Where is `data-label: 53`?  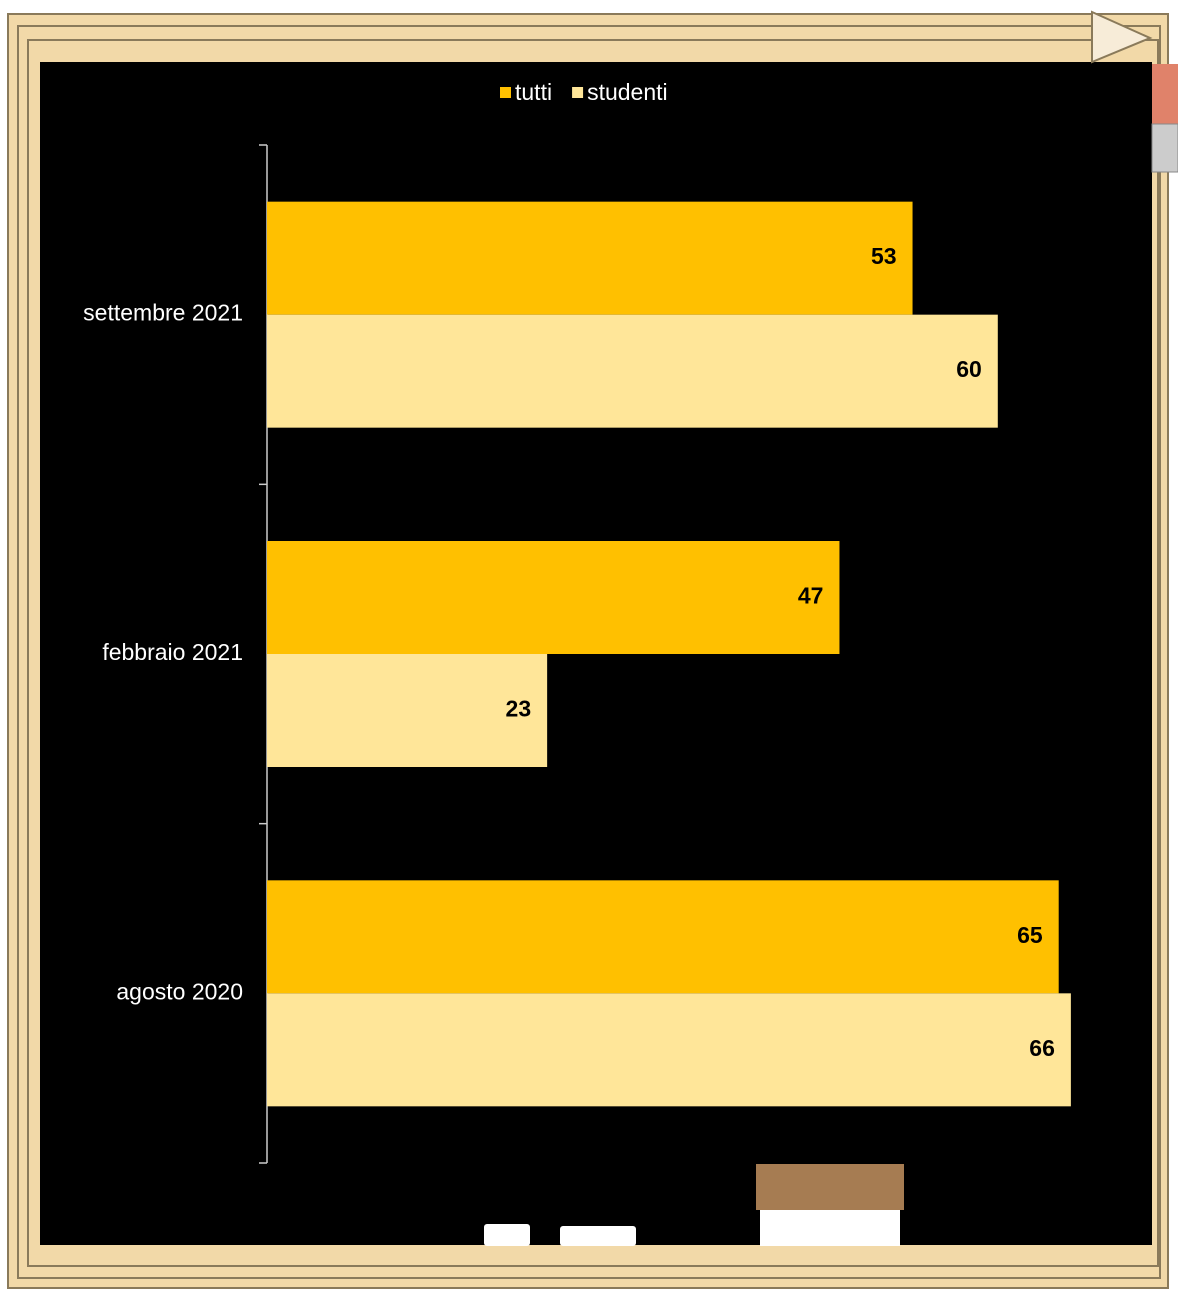
data-label: 53 is located at coordinates (884, 256).